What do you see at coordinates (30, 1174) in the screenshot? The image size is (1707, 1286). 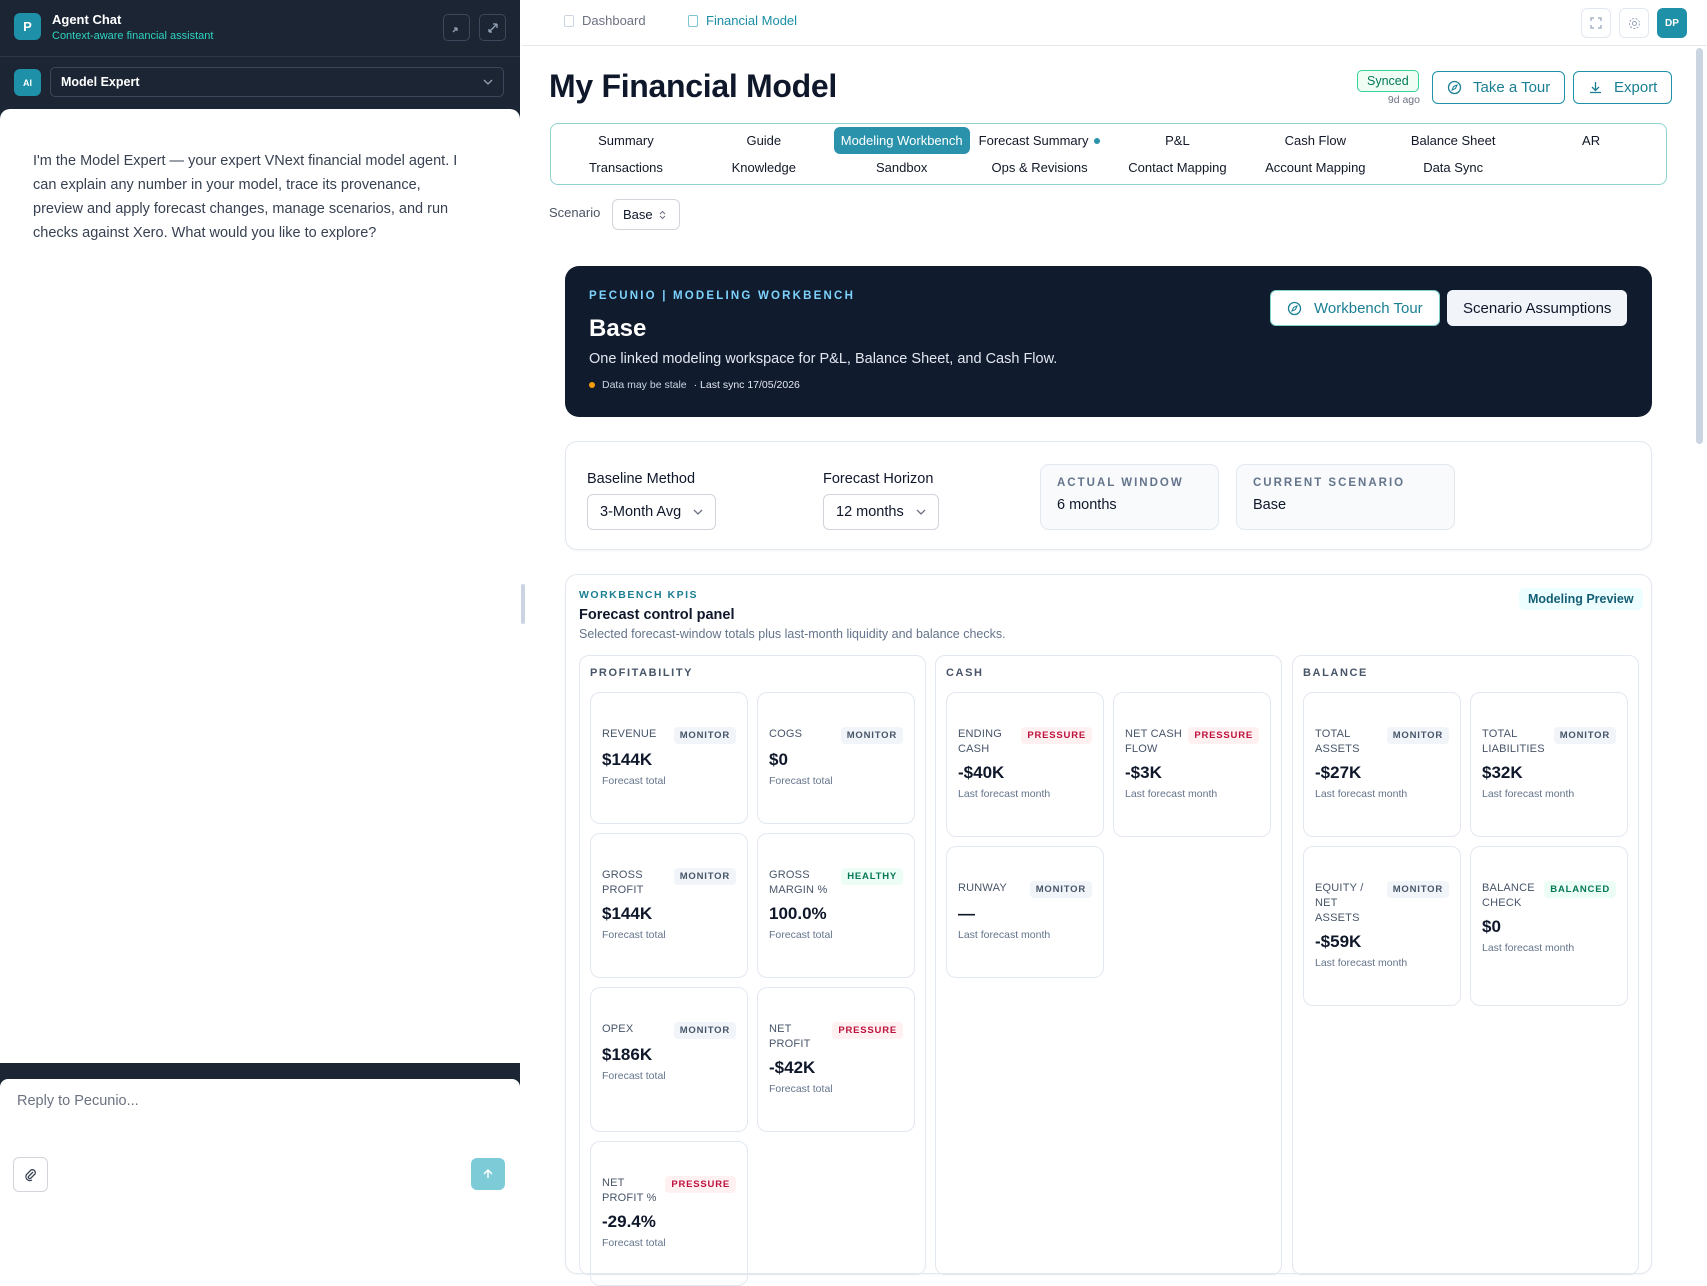 I see `attach-button` at bounding box center [30, 1174].